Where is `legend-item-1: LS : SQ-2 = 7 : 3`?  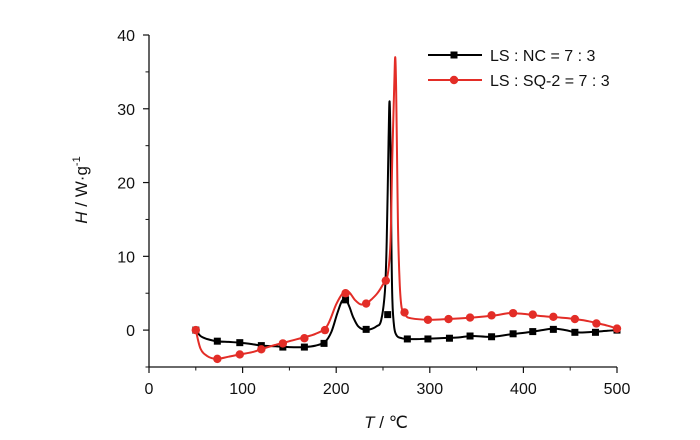
legend-item-1: LS : SQ-2 = 7 : 3 is located at coordinates (519, 81).